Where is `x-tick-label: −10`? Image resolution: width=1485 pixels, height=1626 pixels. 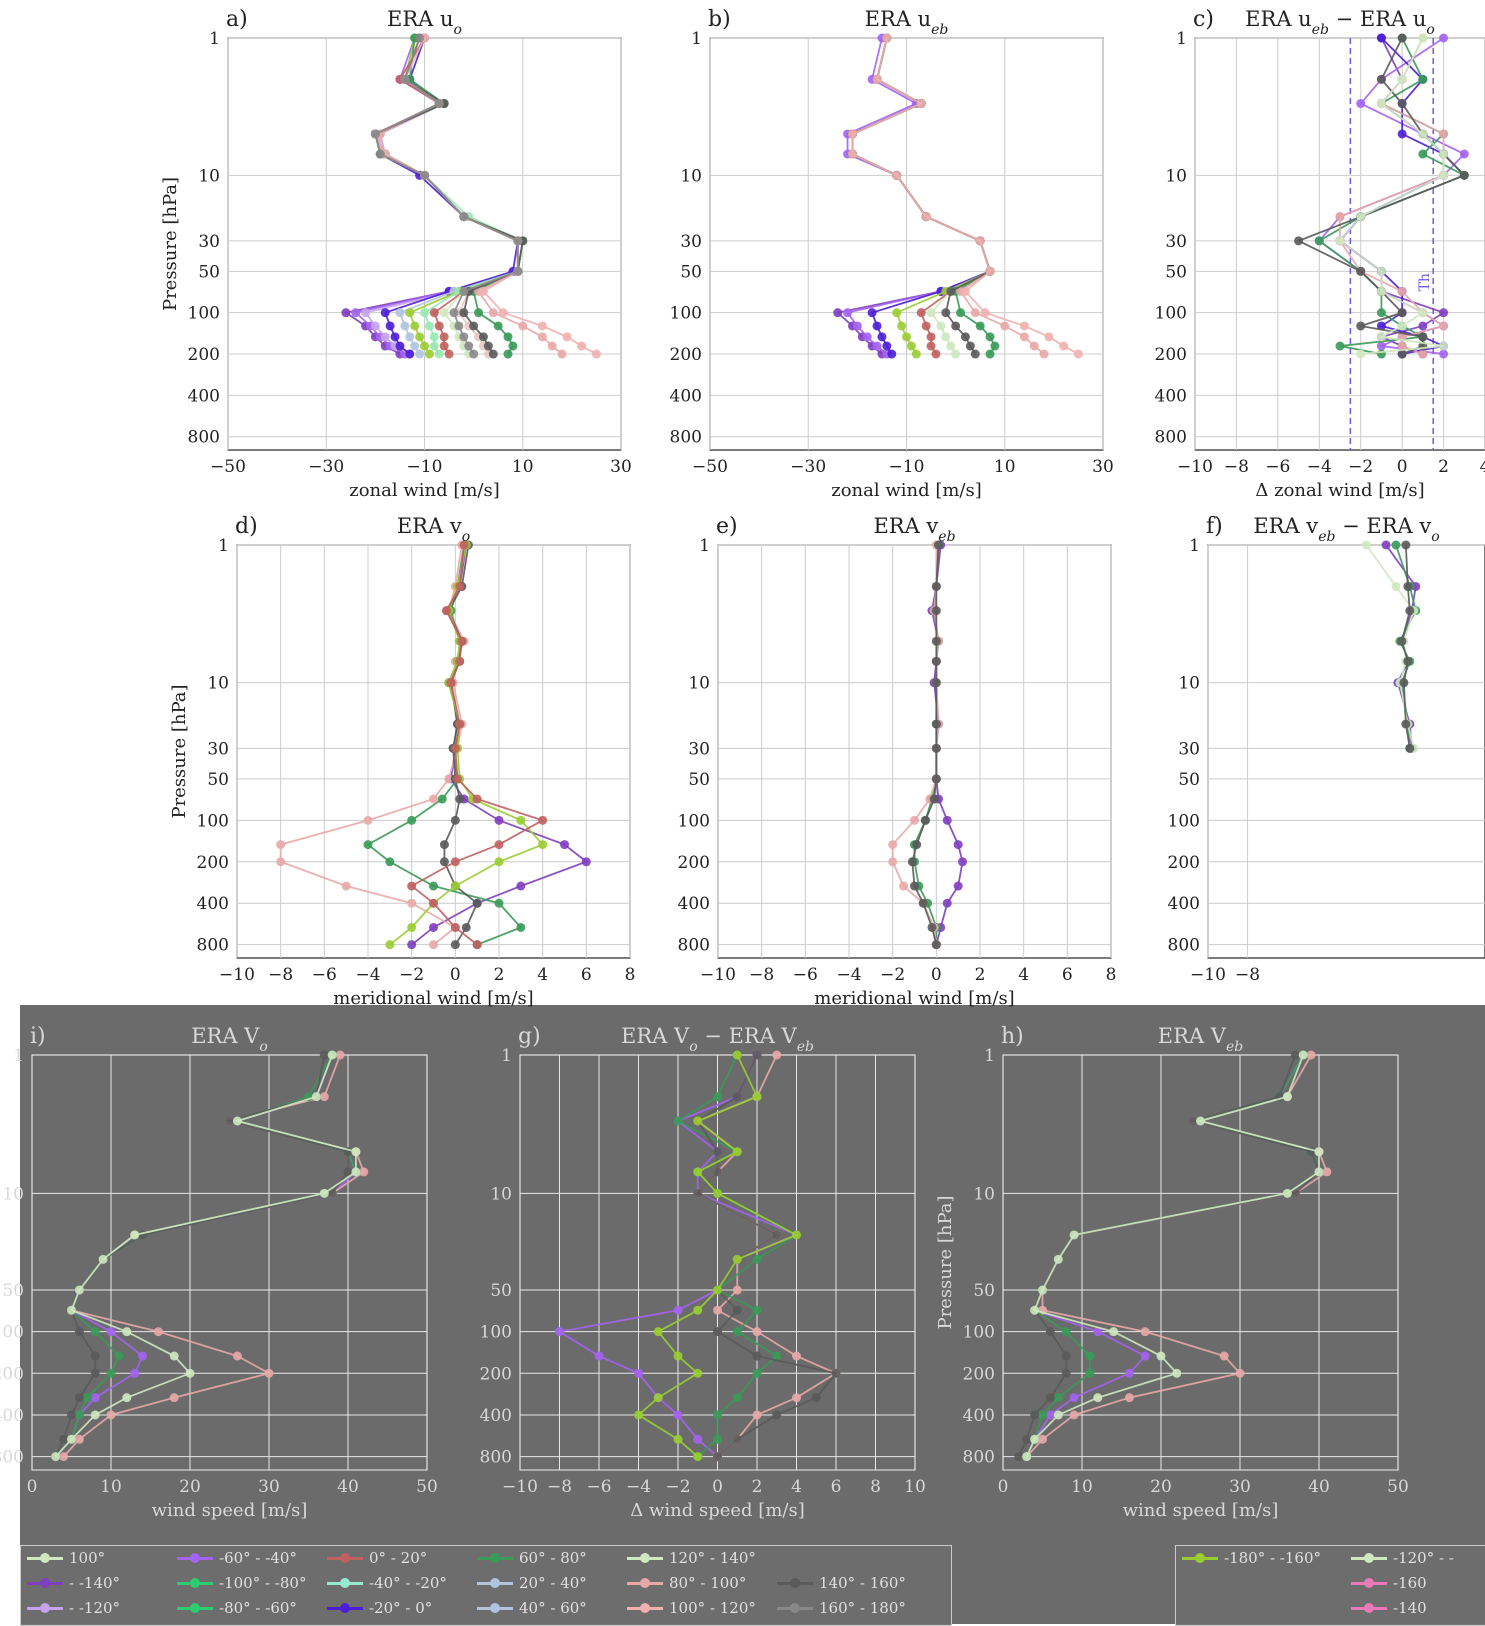
x-tick-label: −10 is located at coordinates (1195, 467).